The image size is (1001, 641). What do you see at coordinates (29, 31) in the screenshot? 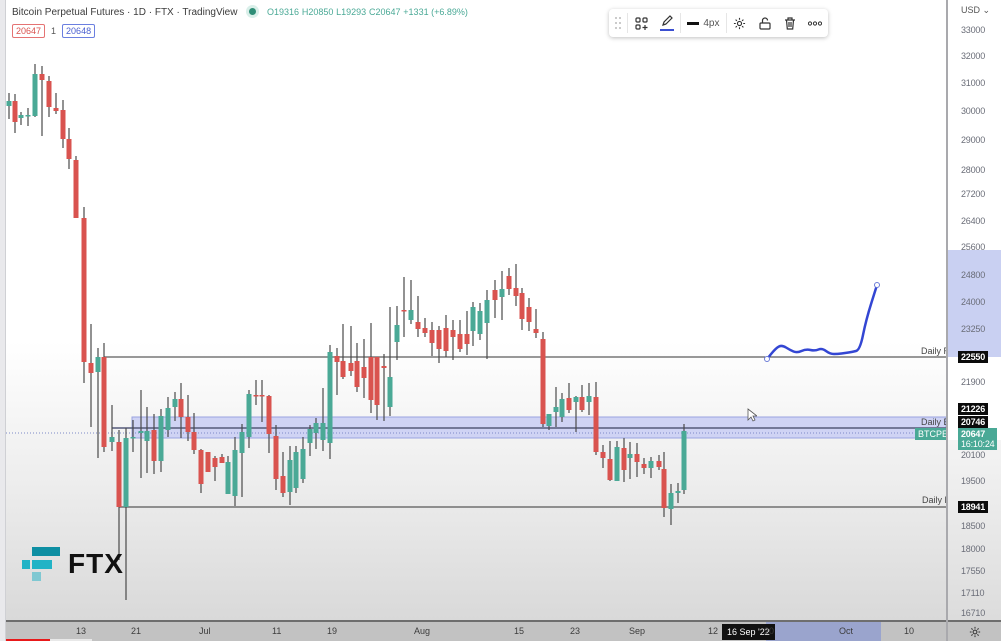
I see `sell-button: 20647` at bounding box center [29, 31].